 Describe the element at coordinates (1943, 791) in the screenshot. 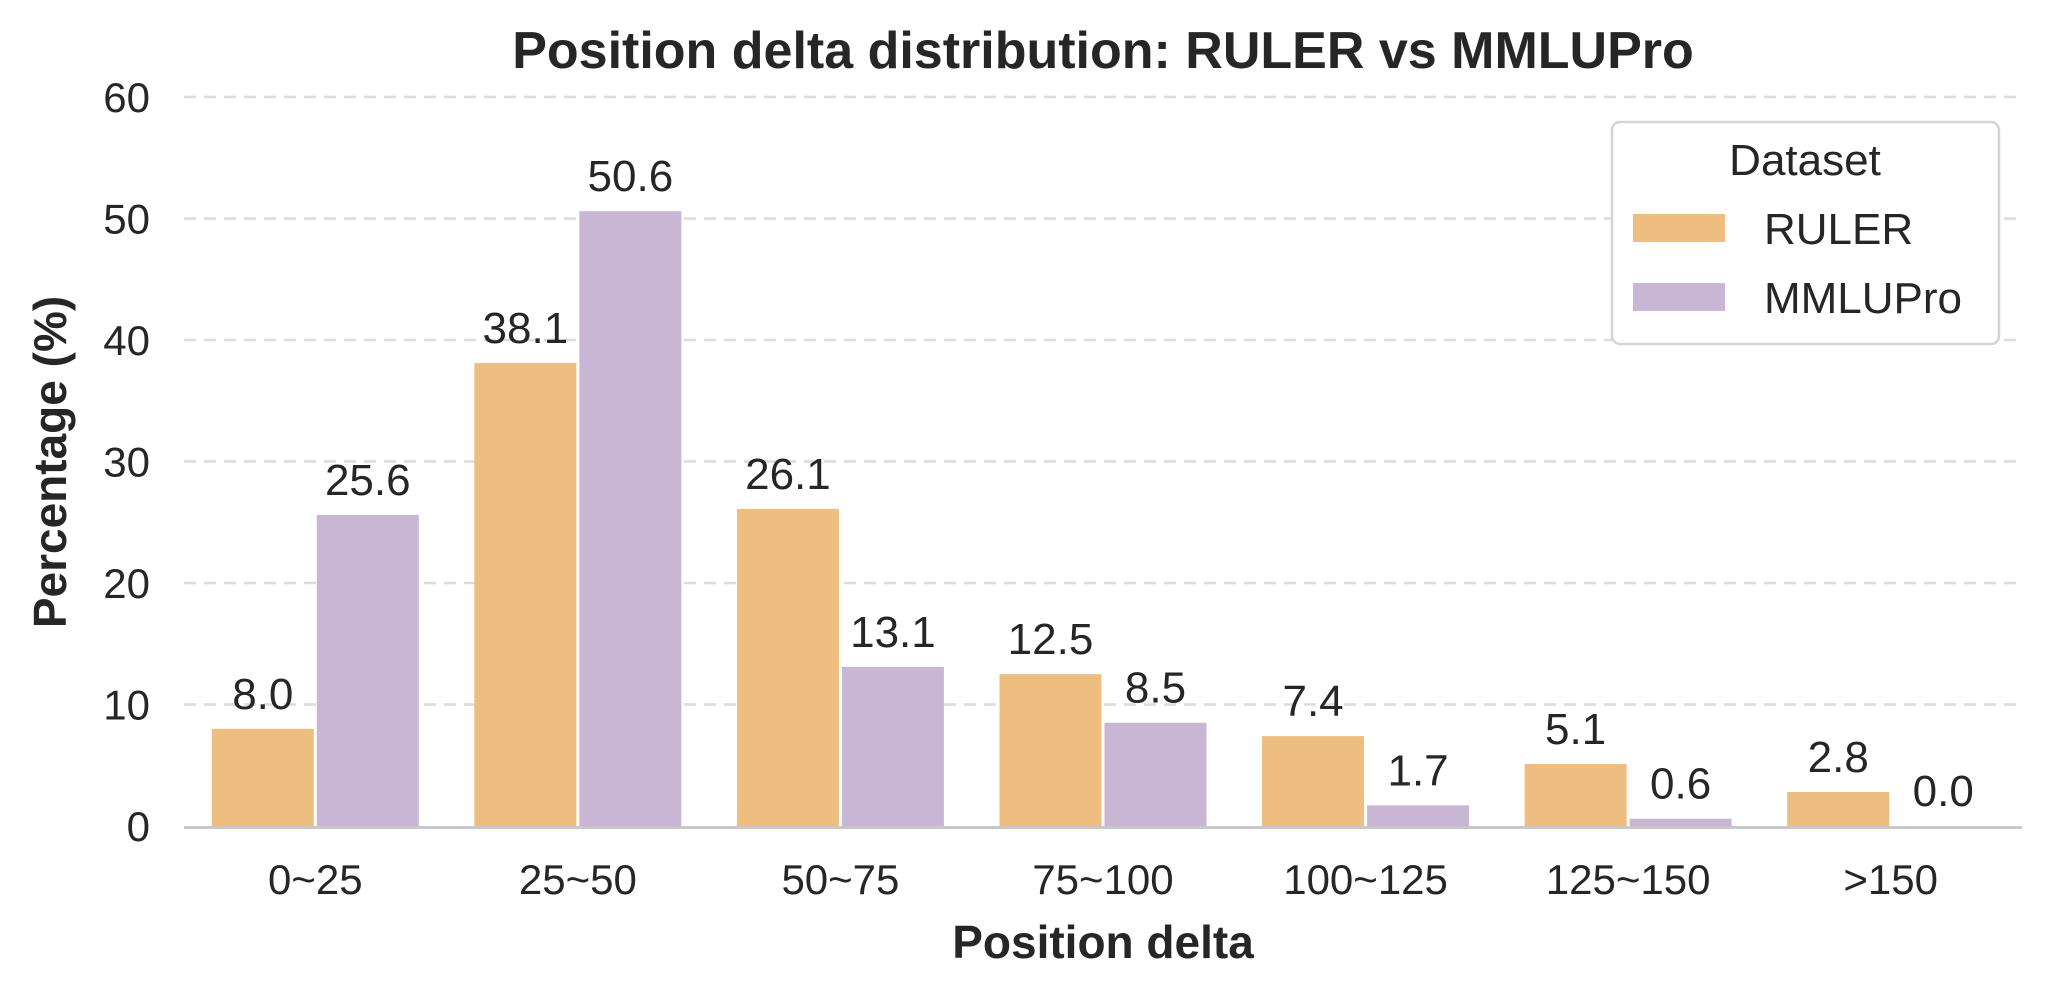

I see `bar-value-label-mmlupro: 0.0` at that location.